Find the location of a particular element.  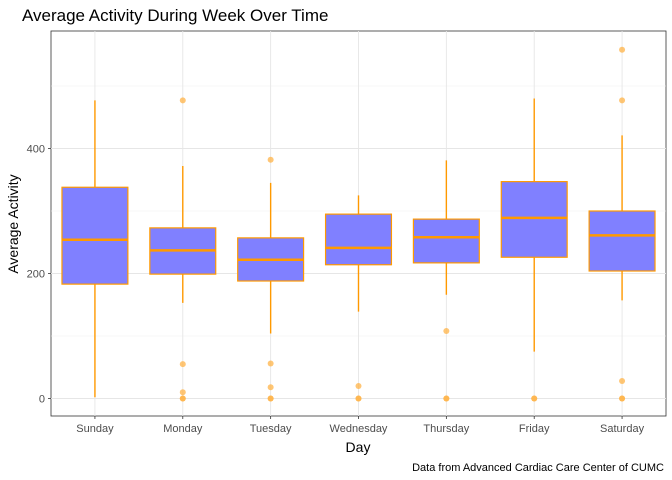

box-thursday is located at coordinates (446, 281).